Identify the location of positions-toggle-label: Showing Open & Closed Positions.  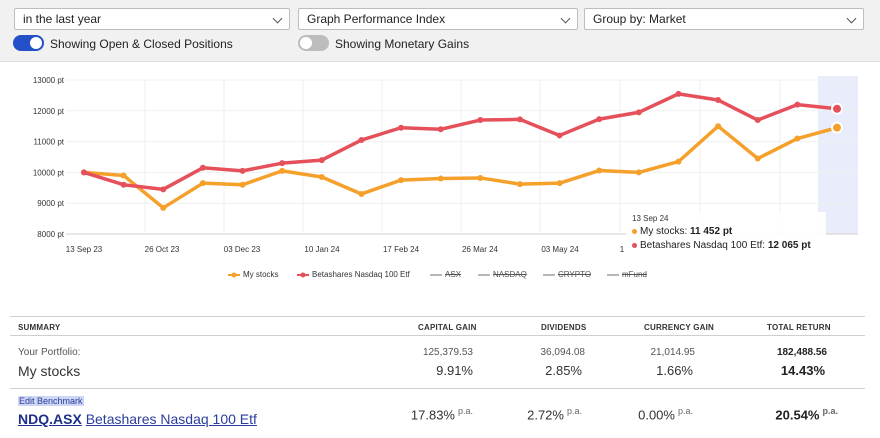
(141, 44).